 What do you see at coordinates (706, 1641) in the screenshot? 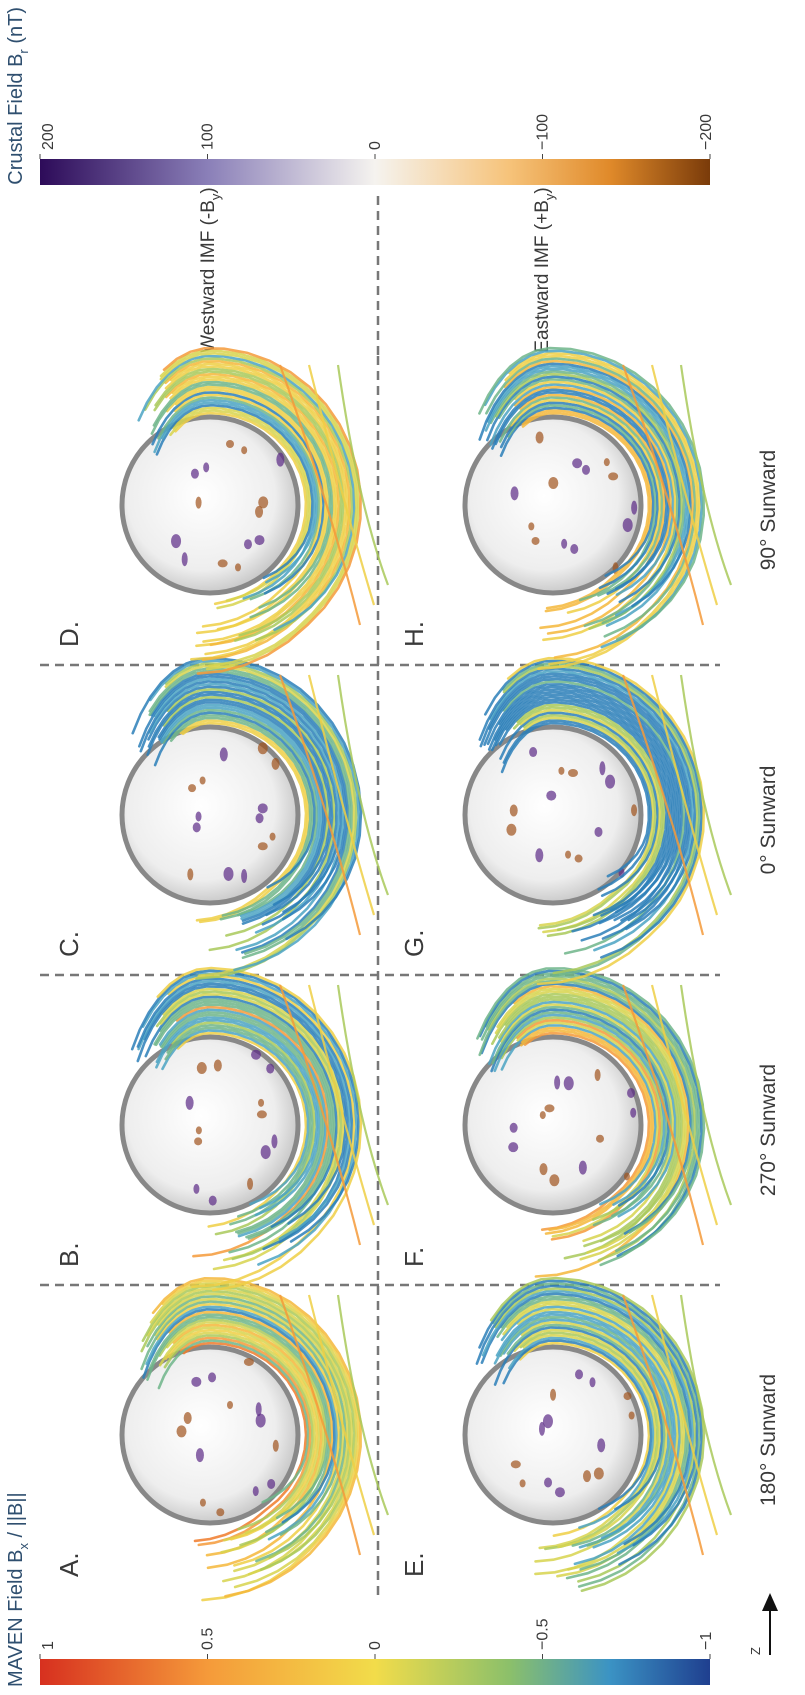
I see `tick-label: −1` at bounding box center [706, 1641].